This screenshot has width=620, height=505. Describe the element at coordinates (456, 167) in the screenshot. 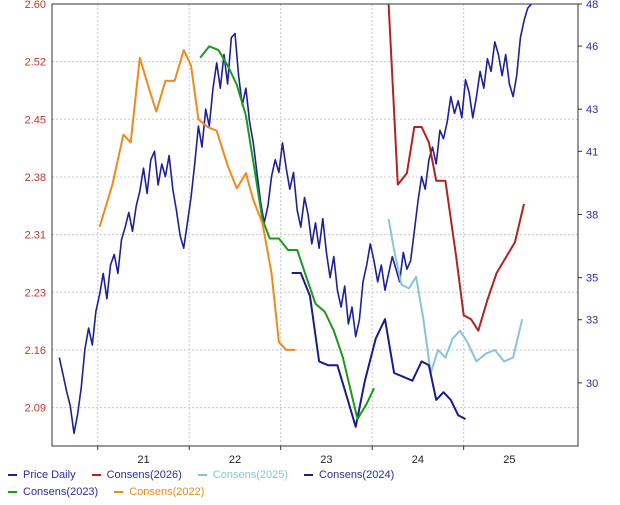

I see `series-line-consens-2026` at that location.